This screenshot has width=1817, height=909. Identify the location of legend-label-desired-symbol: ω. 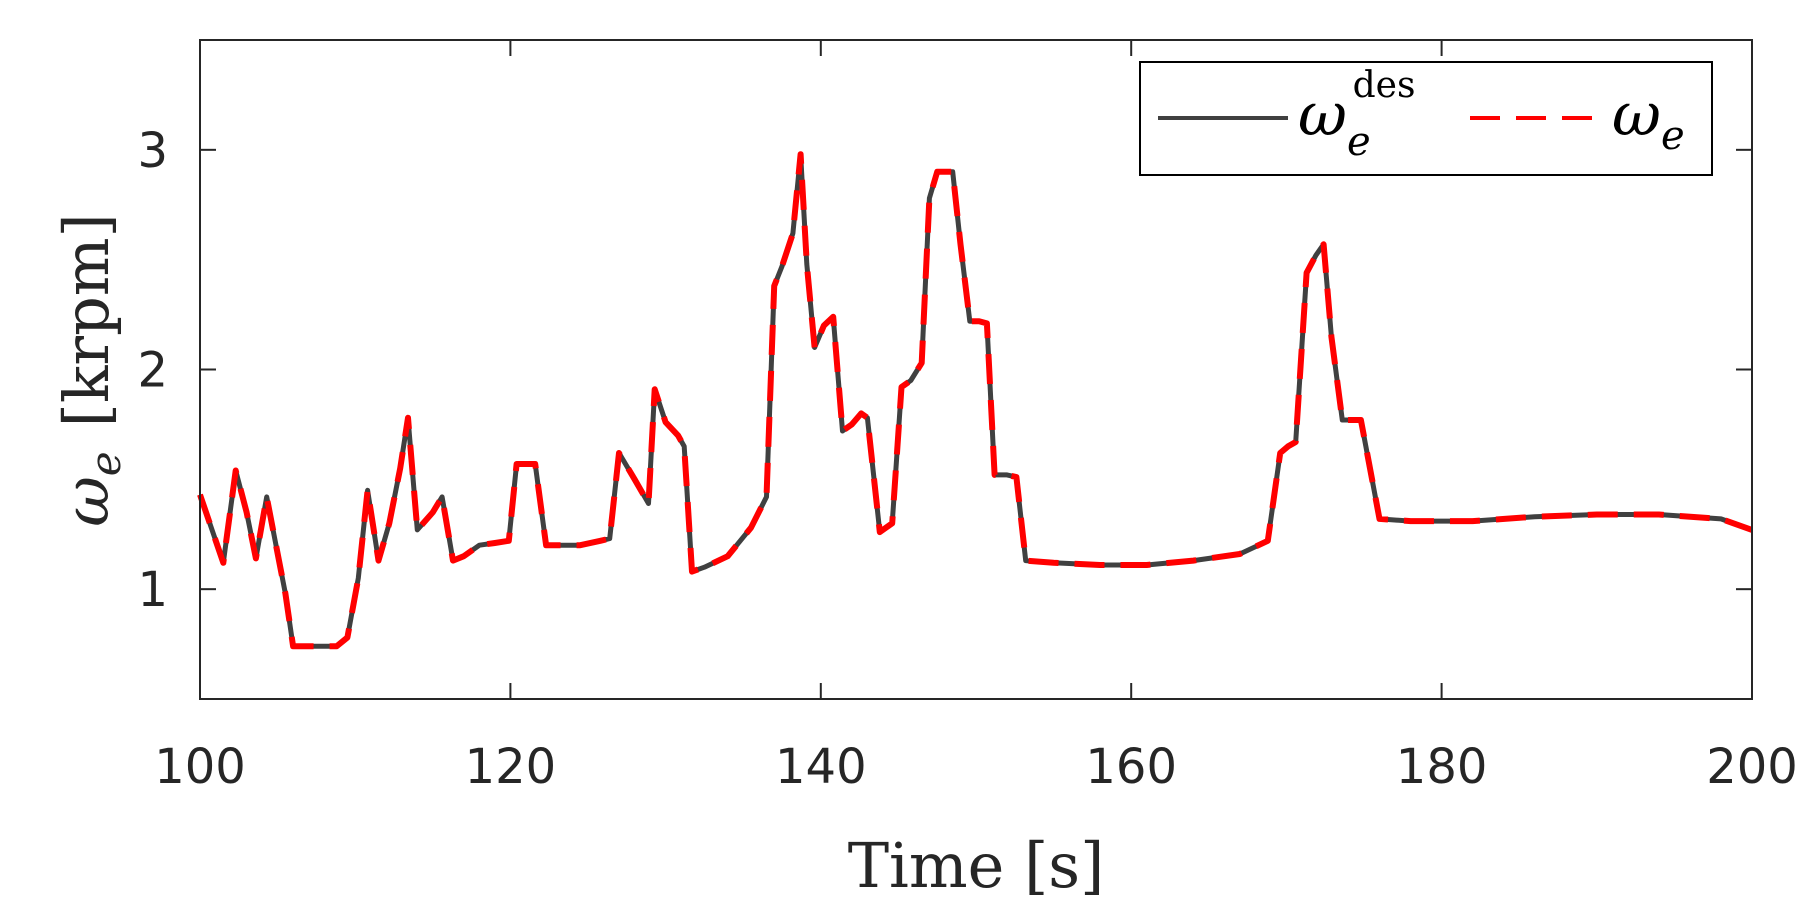
(1322, 115).